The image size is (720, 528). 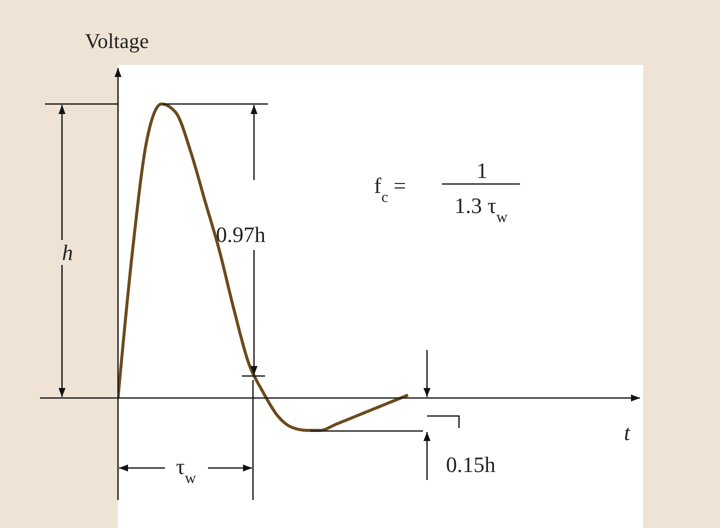 What do you see at coordinates (627, 432) in the screenshot?
I see `text: t` at bounding box center [627, 432].